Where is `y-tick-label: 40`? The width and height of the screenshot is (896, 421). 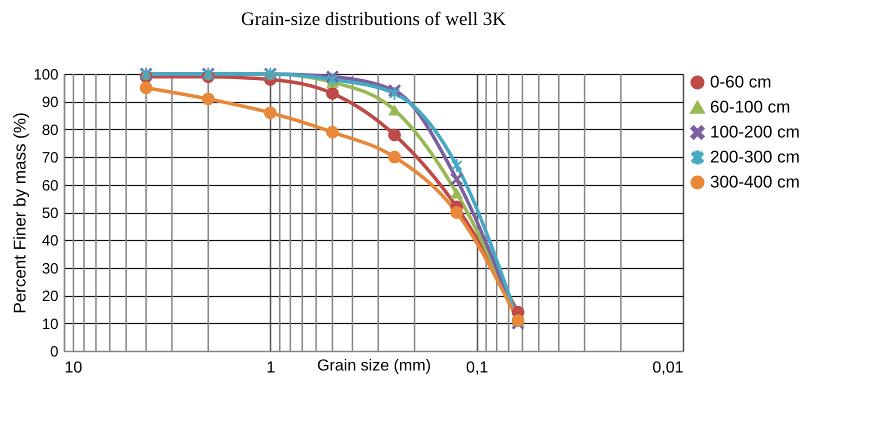
y-tick-label: 40 is located at coordinates (50, 241).